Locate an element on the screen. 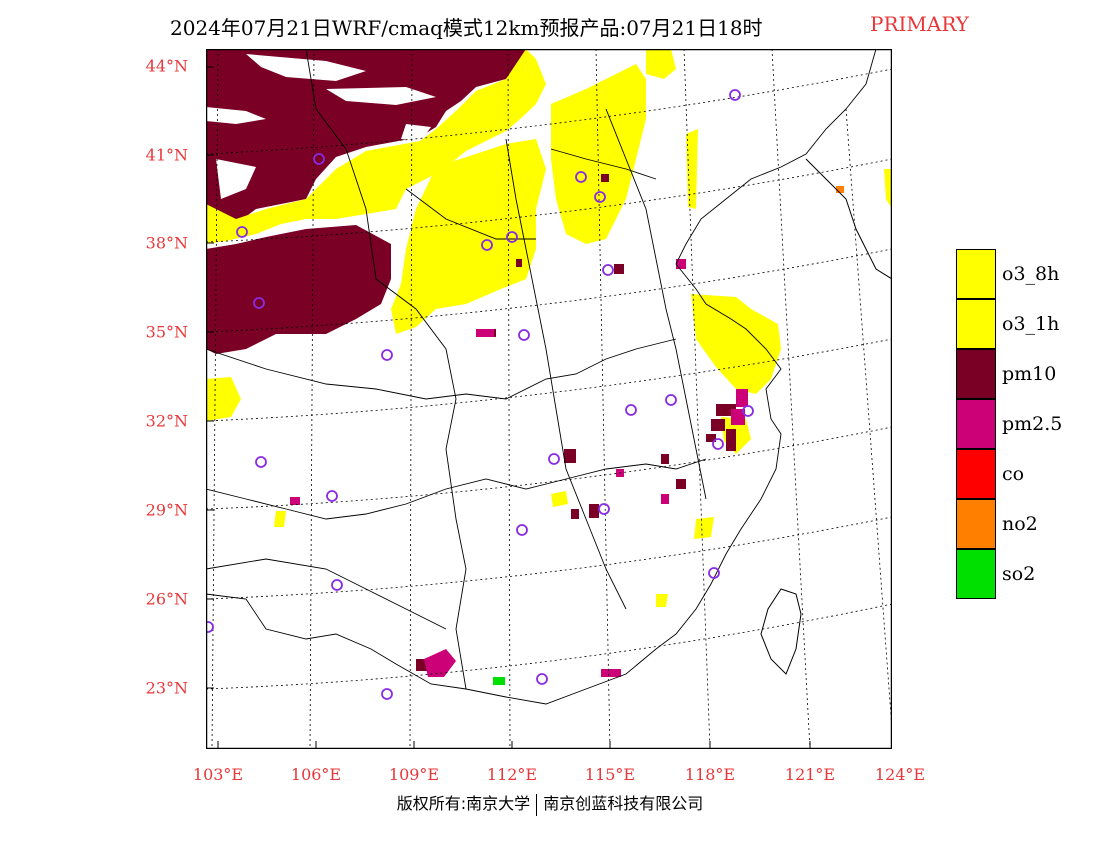 The width and height of the screenshot is (1100, 850). lon-label-115: 115°E is located at coordinates (610, 774).